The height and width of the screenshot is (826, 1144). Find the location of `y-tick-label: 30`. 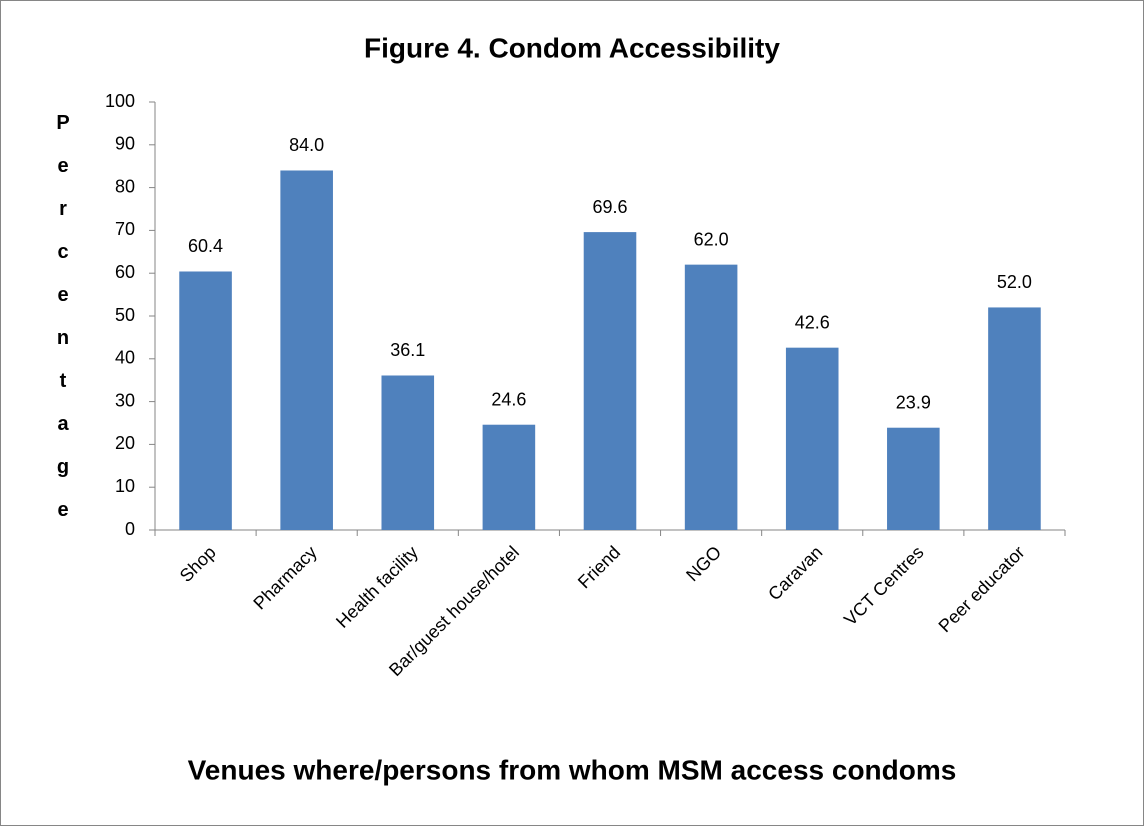

y-tick-label: 30 is located at coordinates (125, 400).